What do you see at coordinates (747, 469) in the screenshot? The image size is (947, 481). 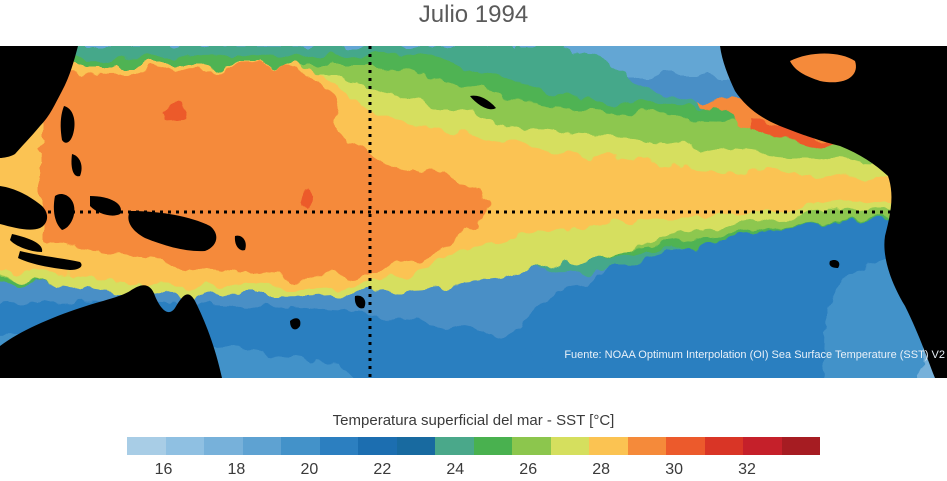 I see `colorbar-tick-label: 32` at bounding box center [747, 469].